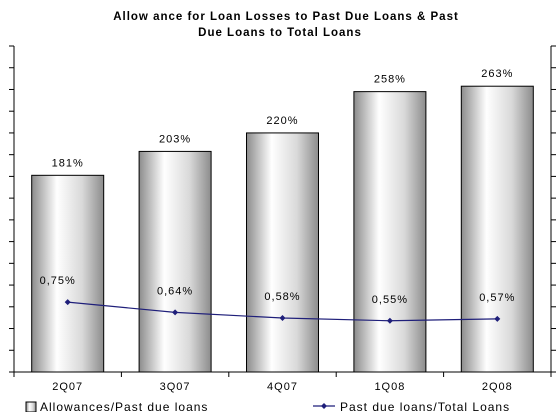  Describe the element at coordinates (497, 298) in the screenshot. I see `line-data-label: 0,57%` at that location.